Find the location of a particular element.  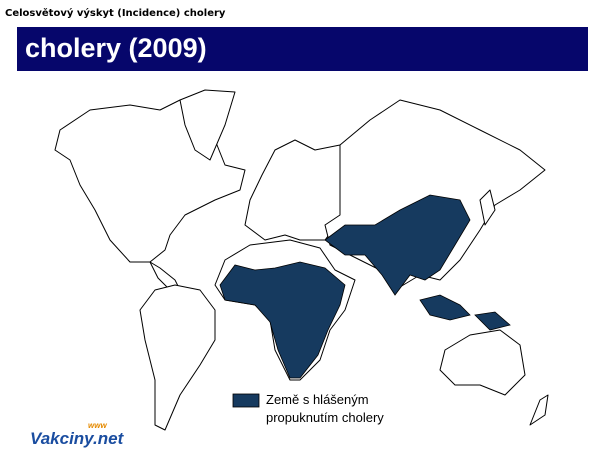

australia is located at coordinates (482, 362).